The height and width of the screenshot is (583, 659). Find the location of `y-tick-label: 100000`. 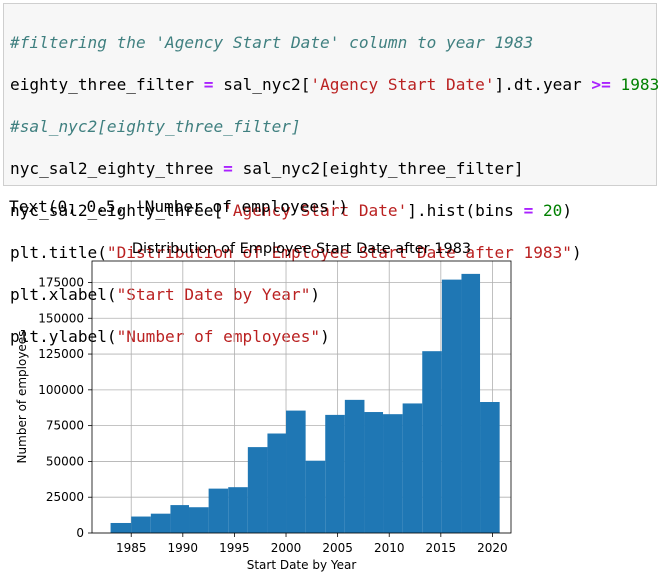

y-tick-label: 100000 is located at coordinates (61, 390).